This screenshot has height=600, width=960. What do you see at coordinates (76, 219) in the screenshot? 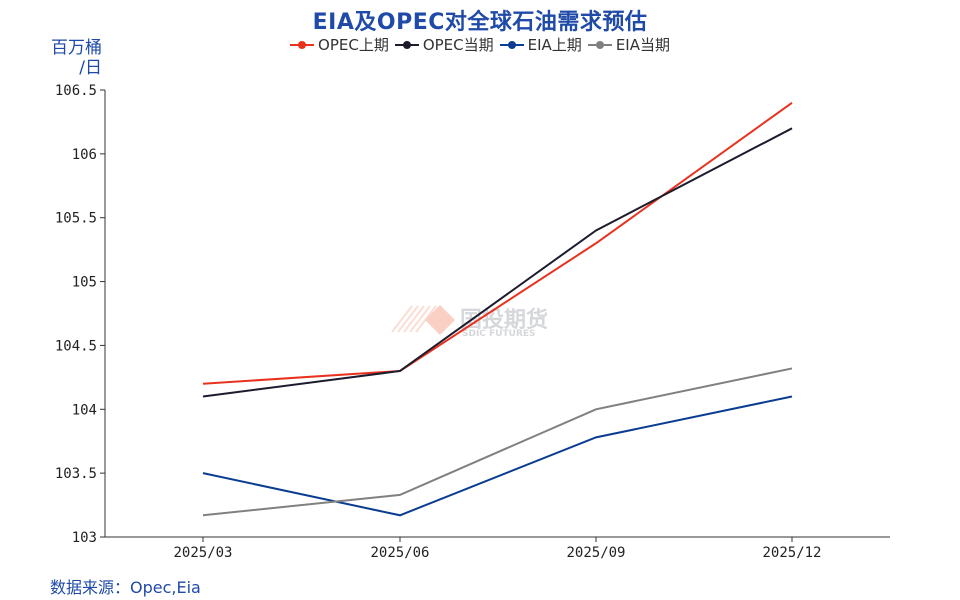
I see `y-tick-label: 105.5` at bounding box center [76, 219].